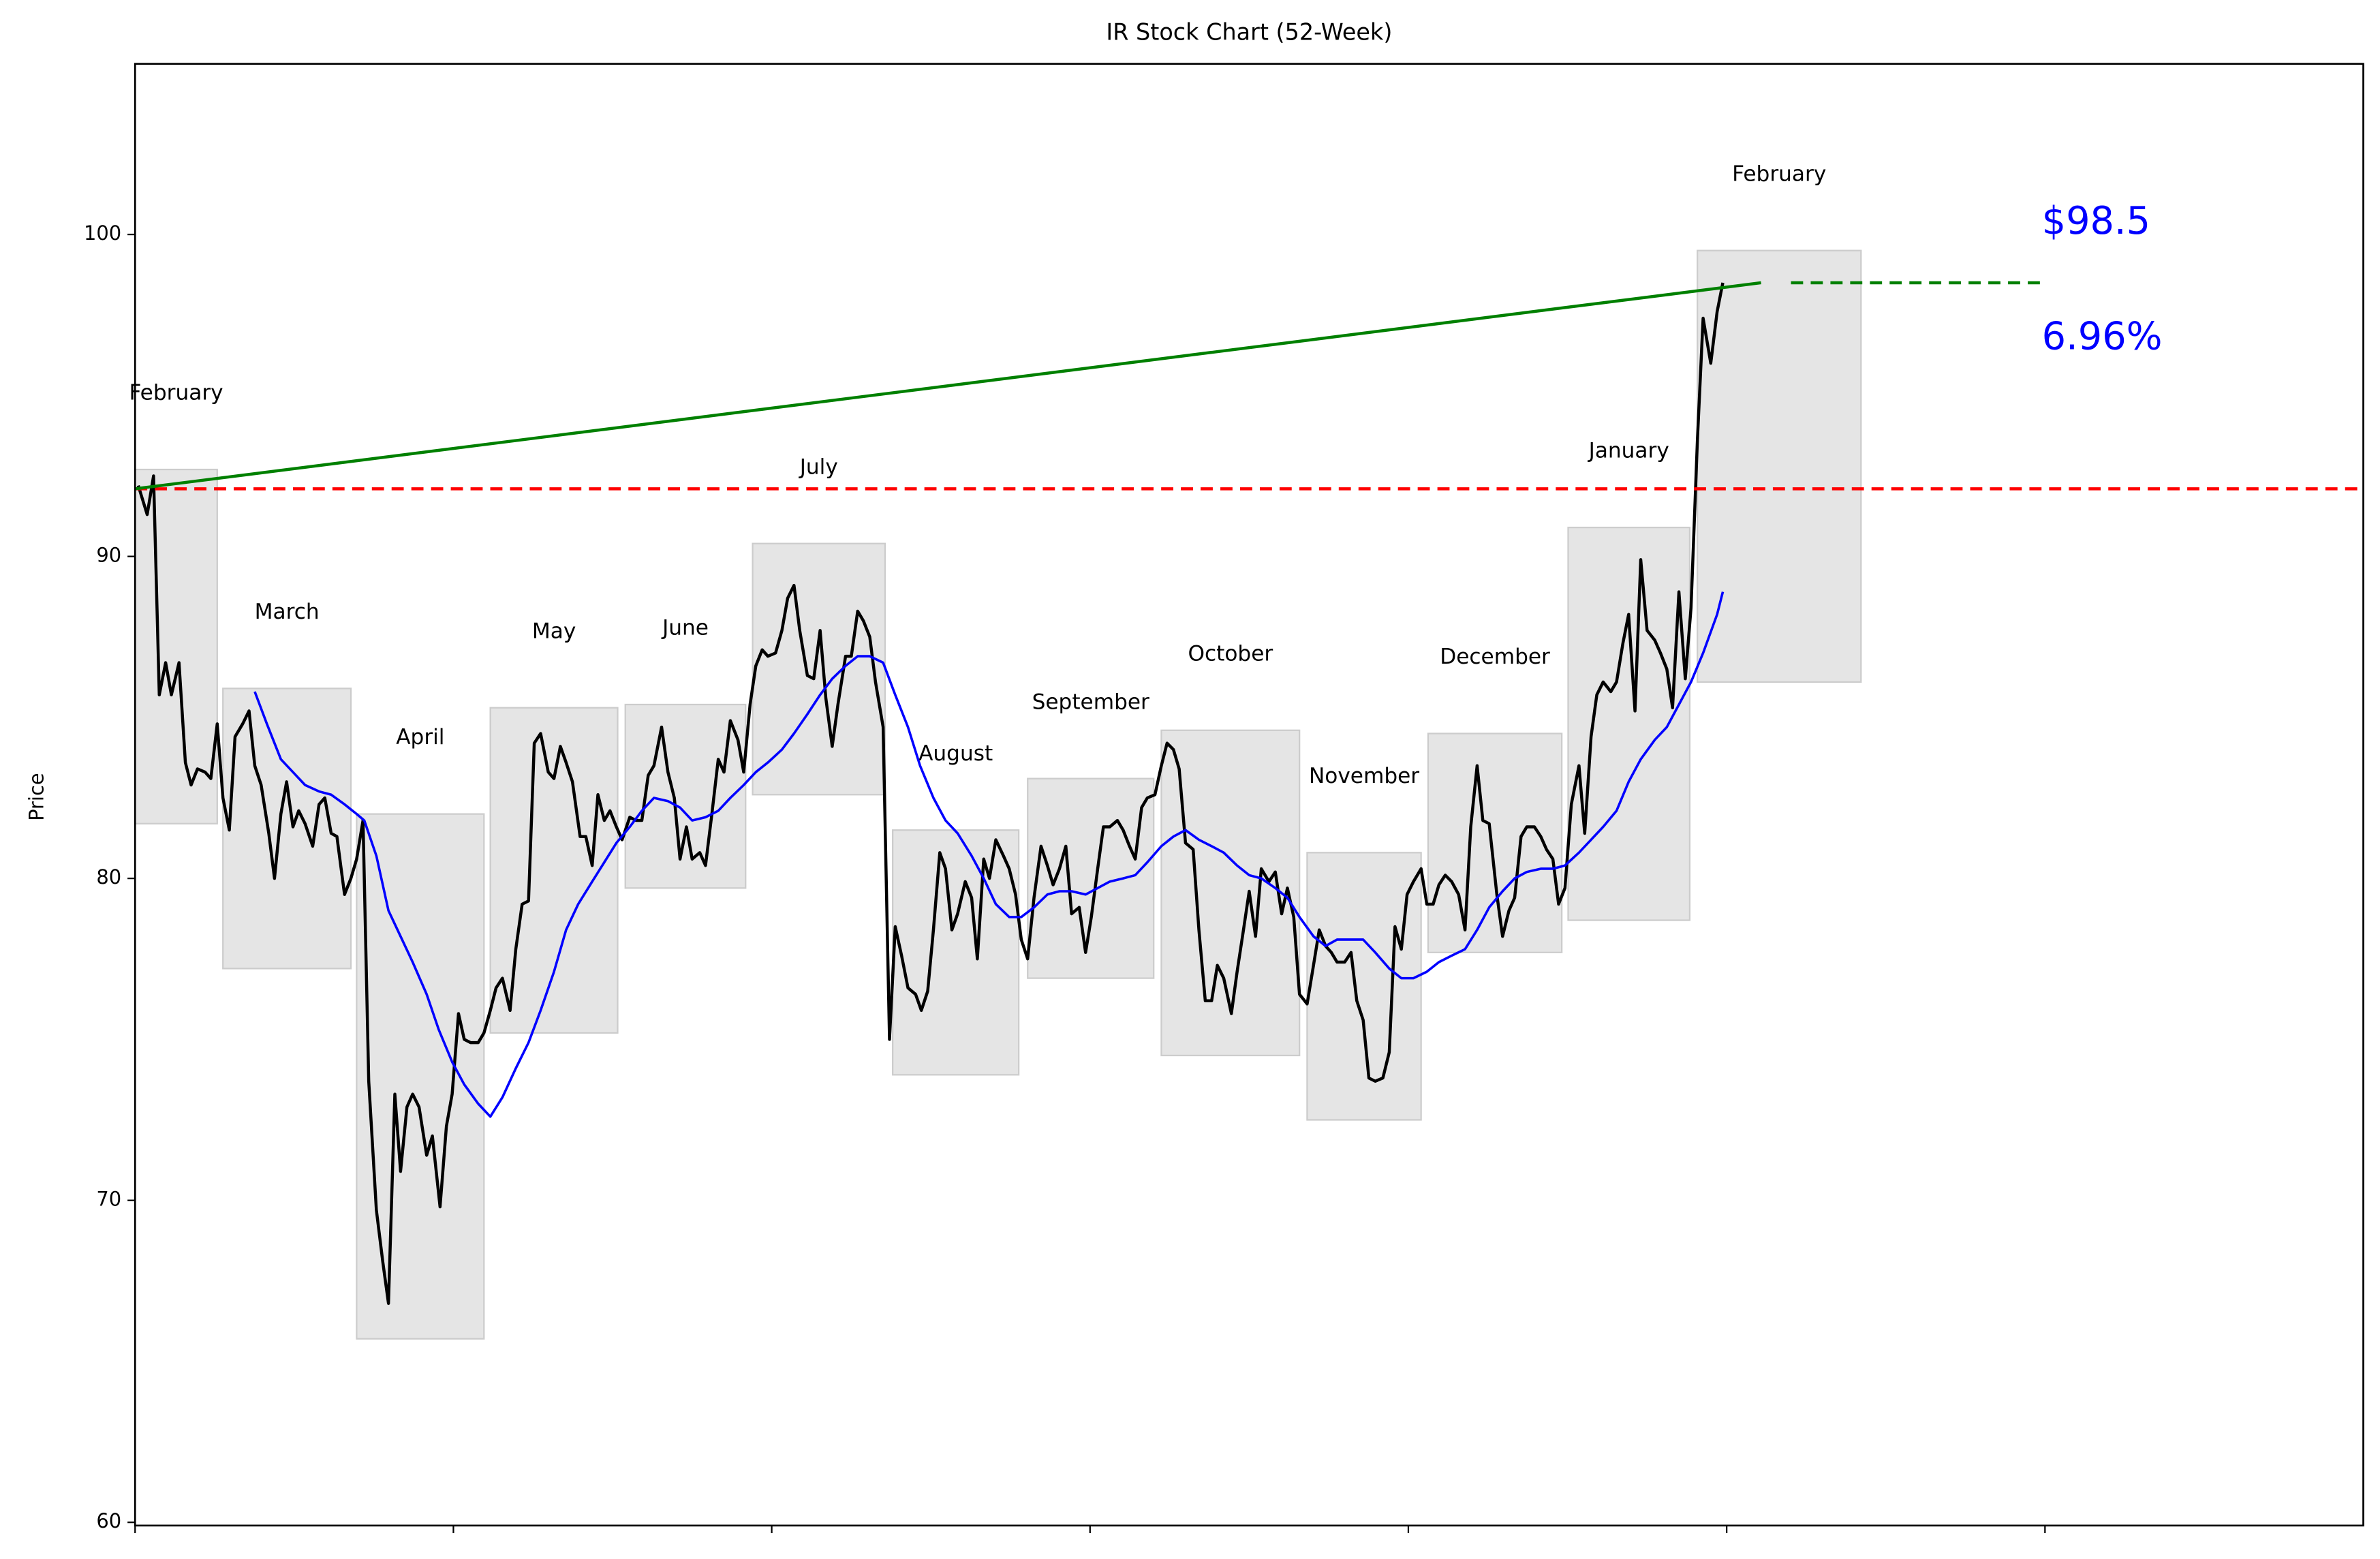  I want to click on trend-line, so click(947, 386).